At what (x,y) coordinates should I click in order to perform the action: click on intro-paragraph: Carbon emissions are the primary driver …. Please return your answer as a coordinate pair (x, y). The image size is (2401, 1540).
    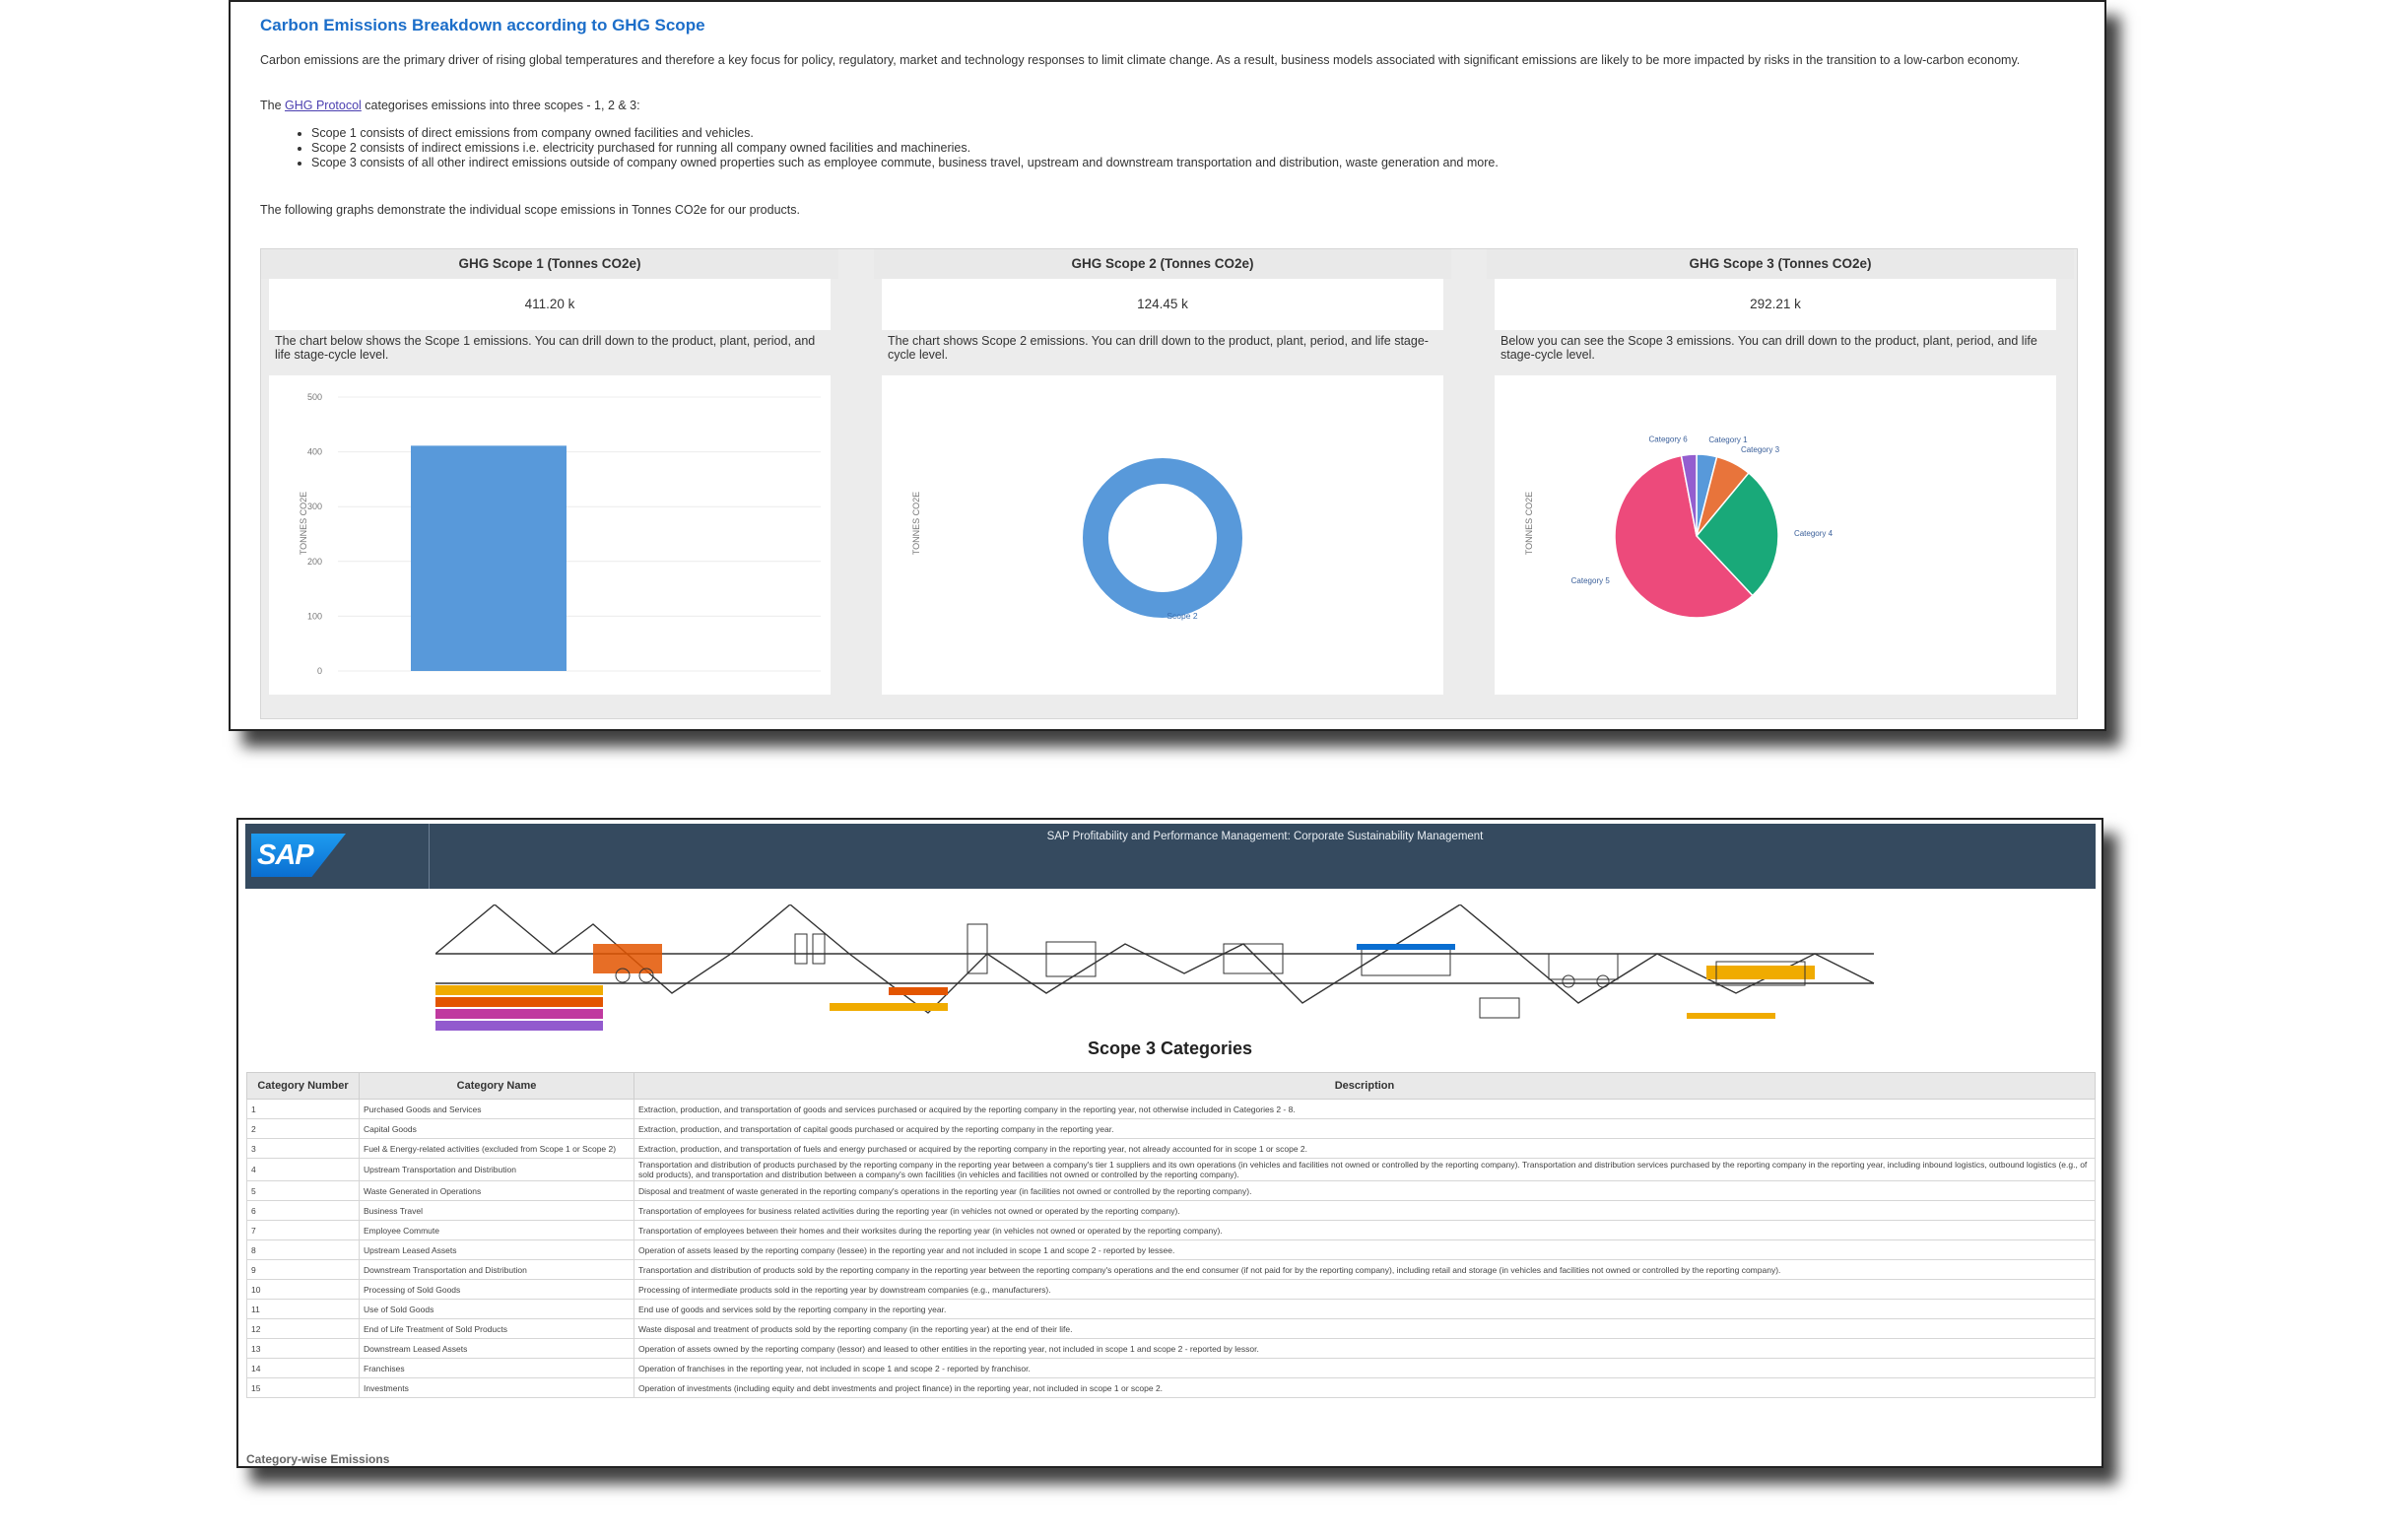
    Looking at the image, I should click on (1141, 60).